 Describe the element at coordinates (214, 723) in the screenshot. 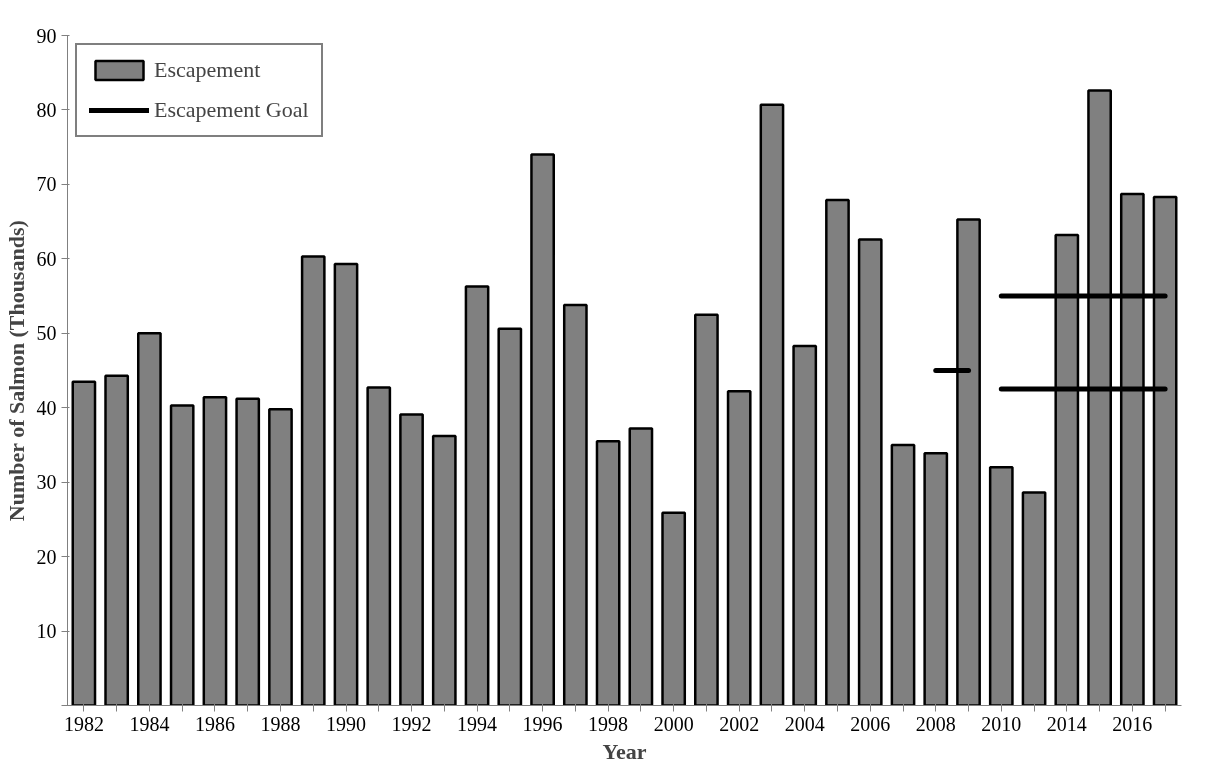

I see `x-tick-label: 1986` at that location.